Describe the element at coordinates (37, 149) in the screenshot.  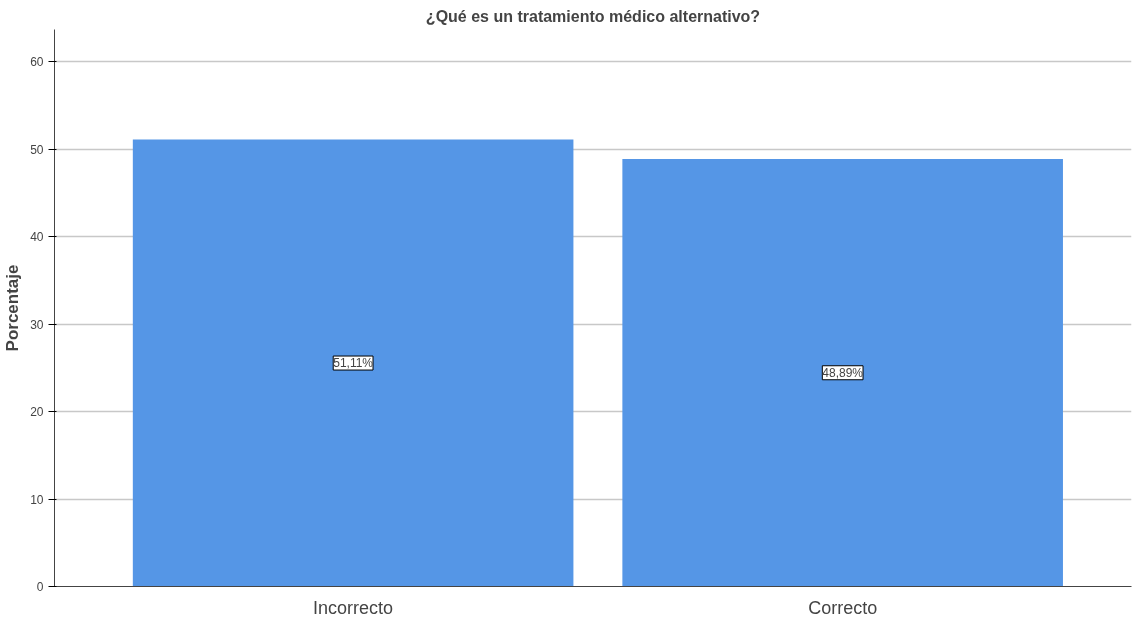
I see `y-tick-label: 50` at that location.